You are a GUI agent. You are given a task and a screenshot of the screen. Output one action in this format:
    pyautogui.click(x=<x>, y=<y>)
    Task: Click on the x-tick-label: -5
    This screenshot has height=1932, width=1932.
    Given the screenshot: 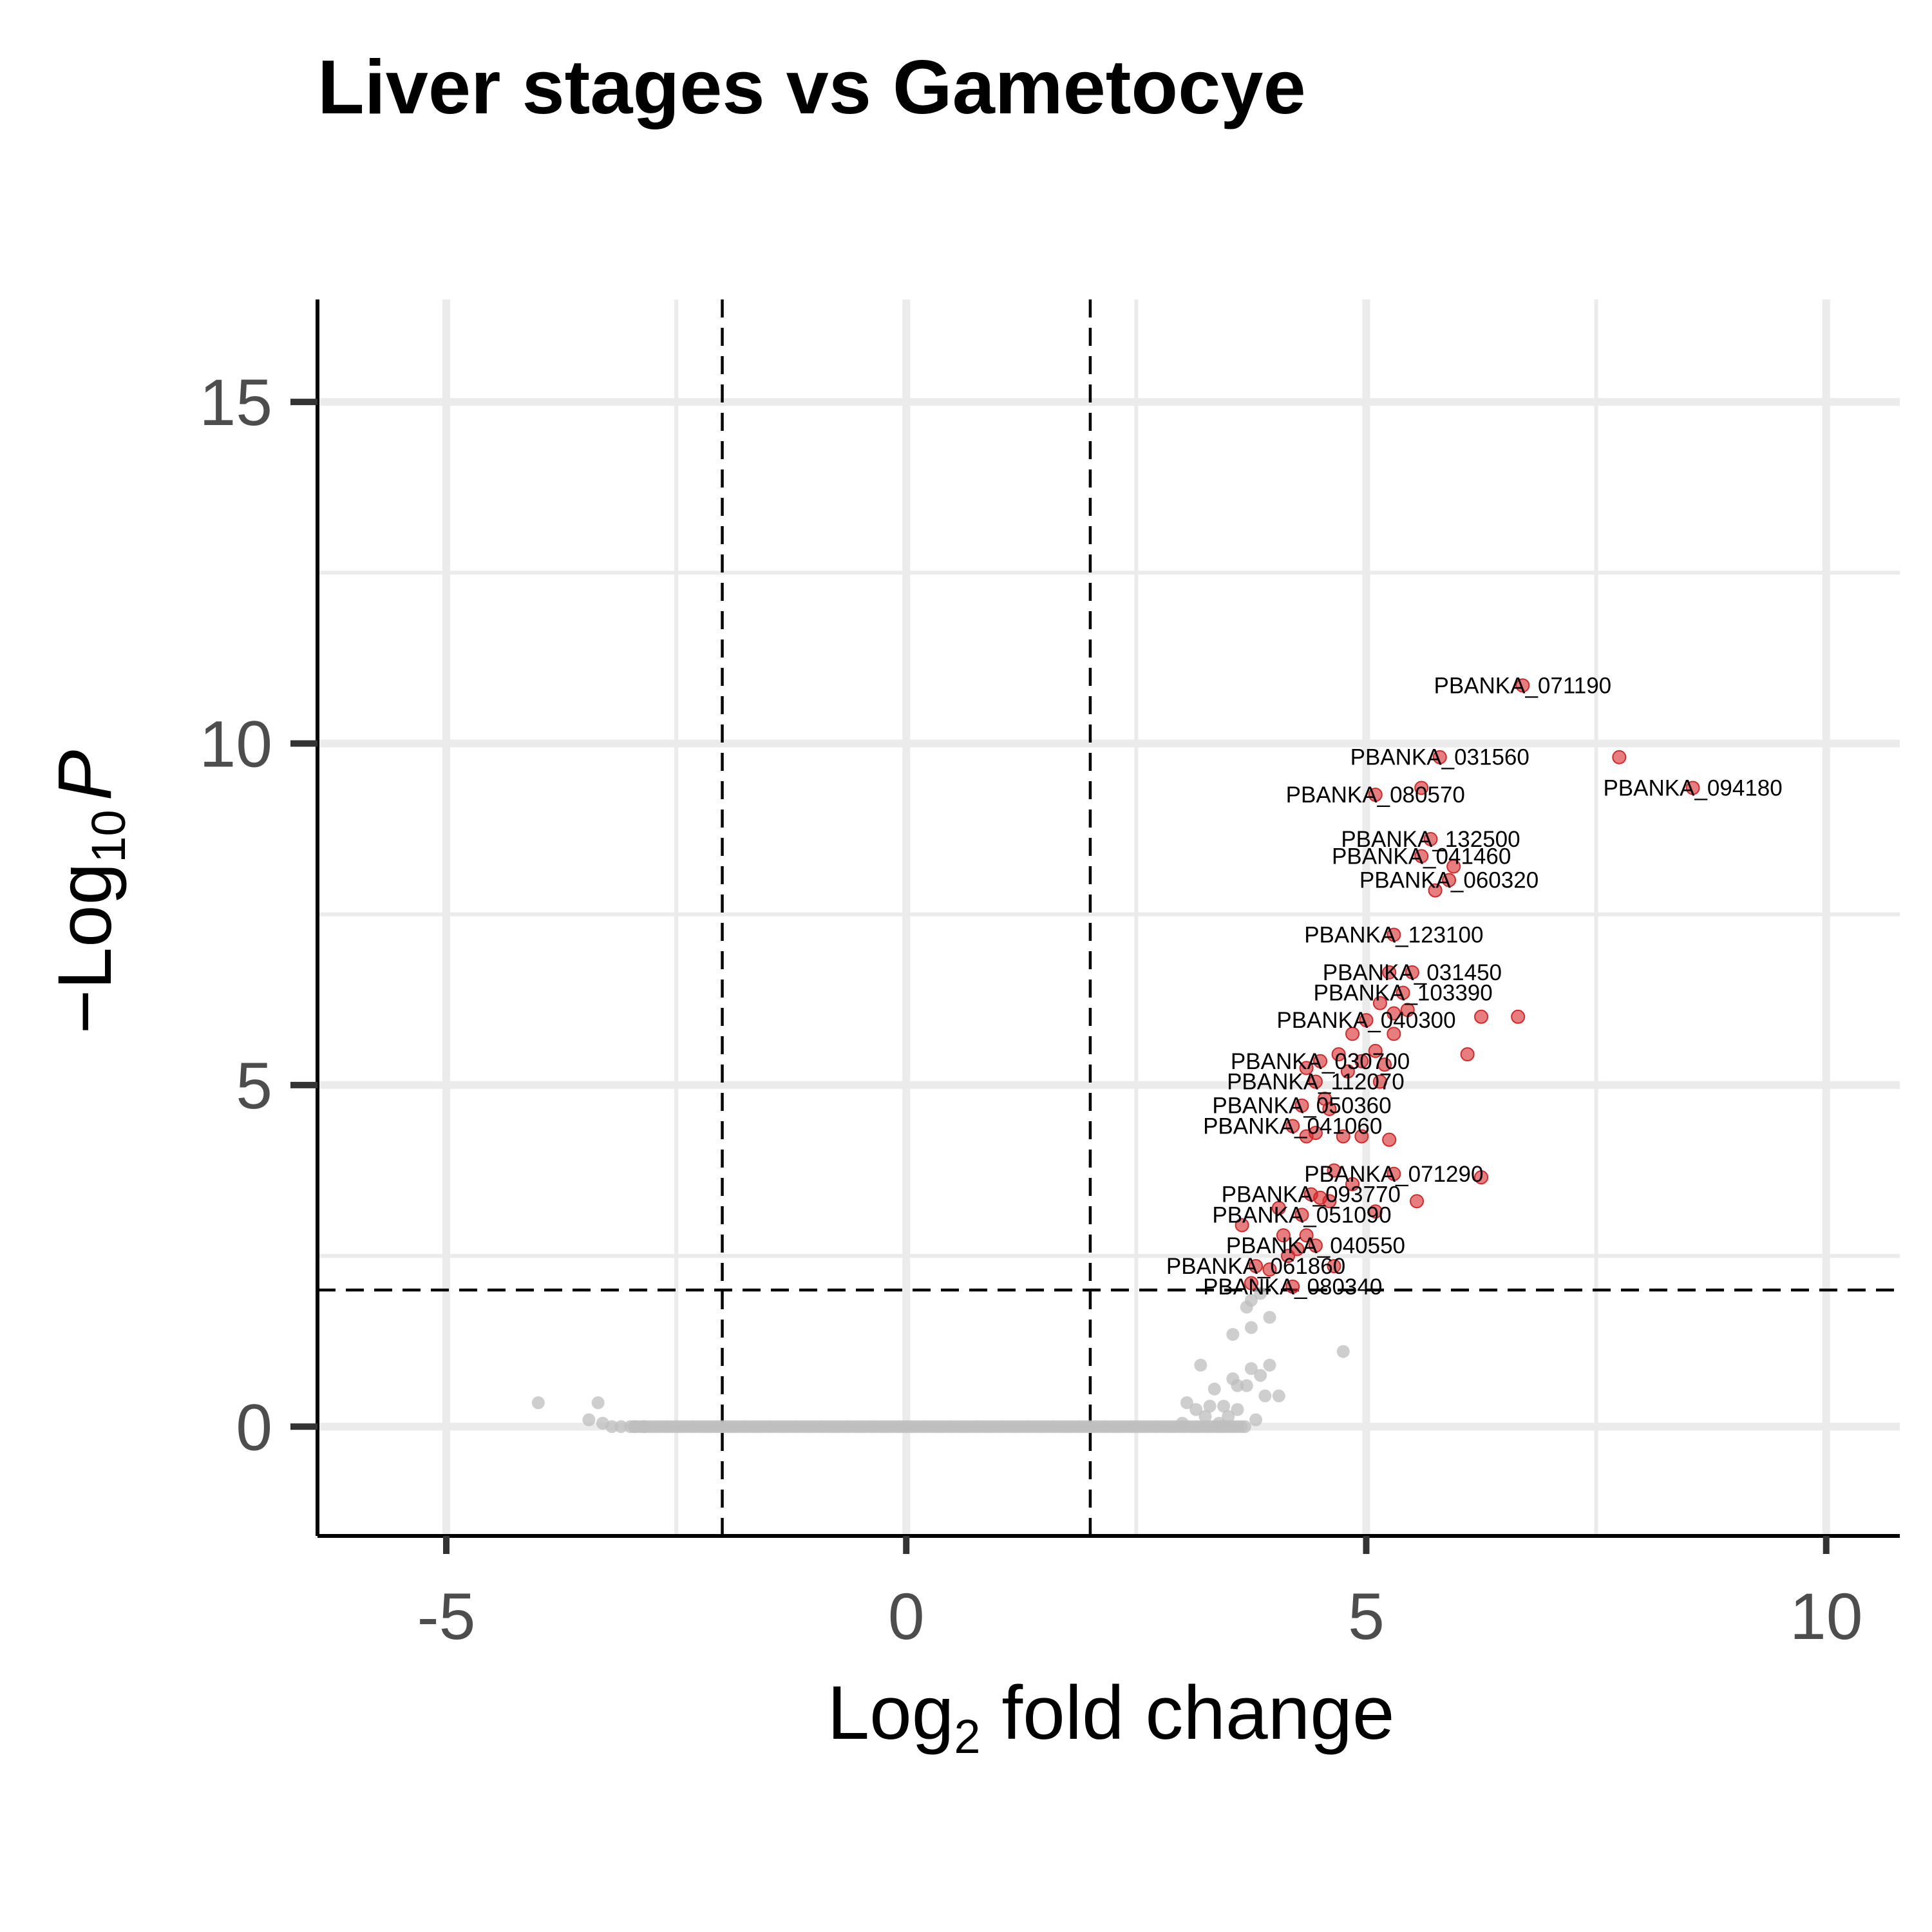 What is the action you would take?
    pyautogui.click(x=447, y=1616)
    